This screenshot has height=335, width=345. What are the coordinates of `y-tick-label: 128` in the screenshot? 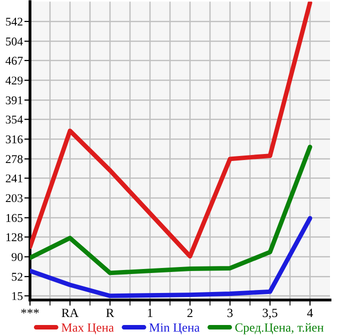 It's located at (14, 237).